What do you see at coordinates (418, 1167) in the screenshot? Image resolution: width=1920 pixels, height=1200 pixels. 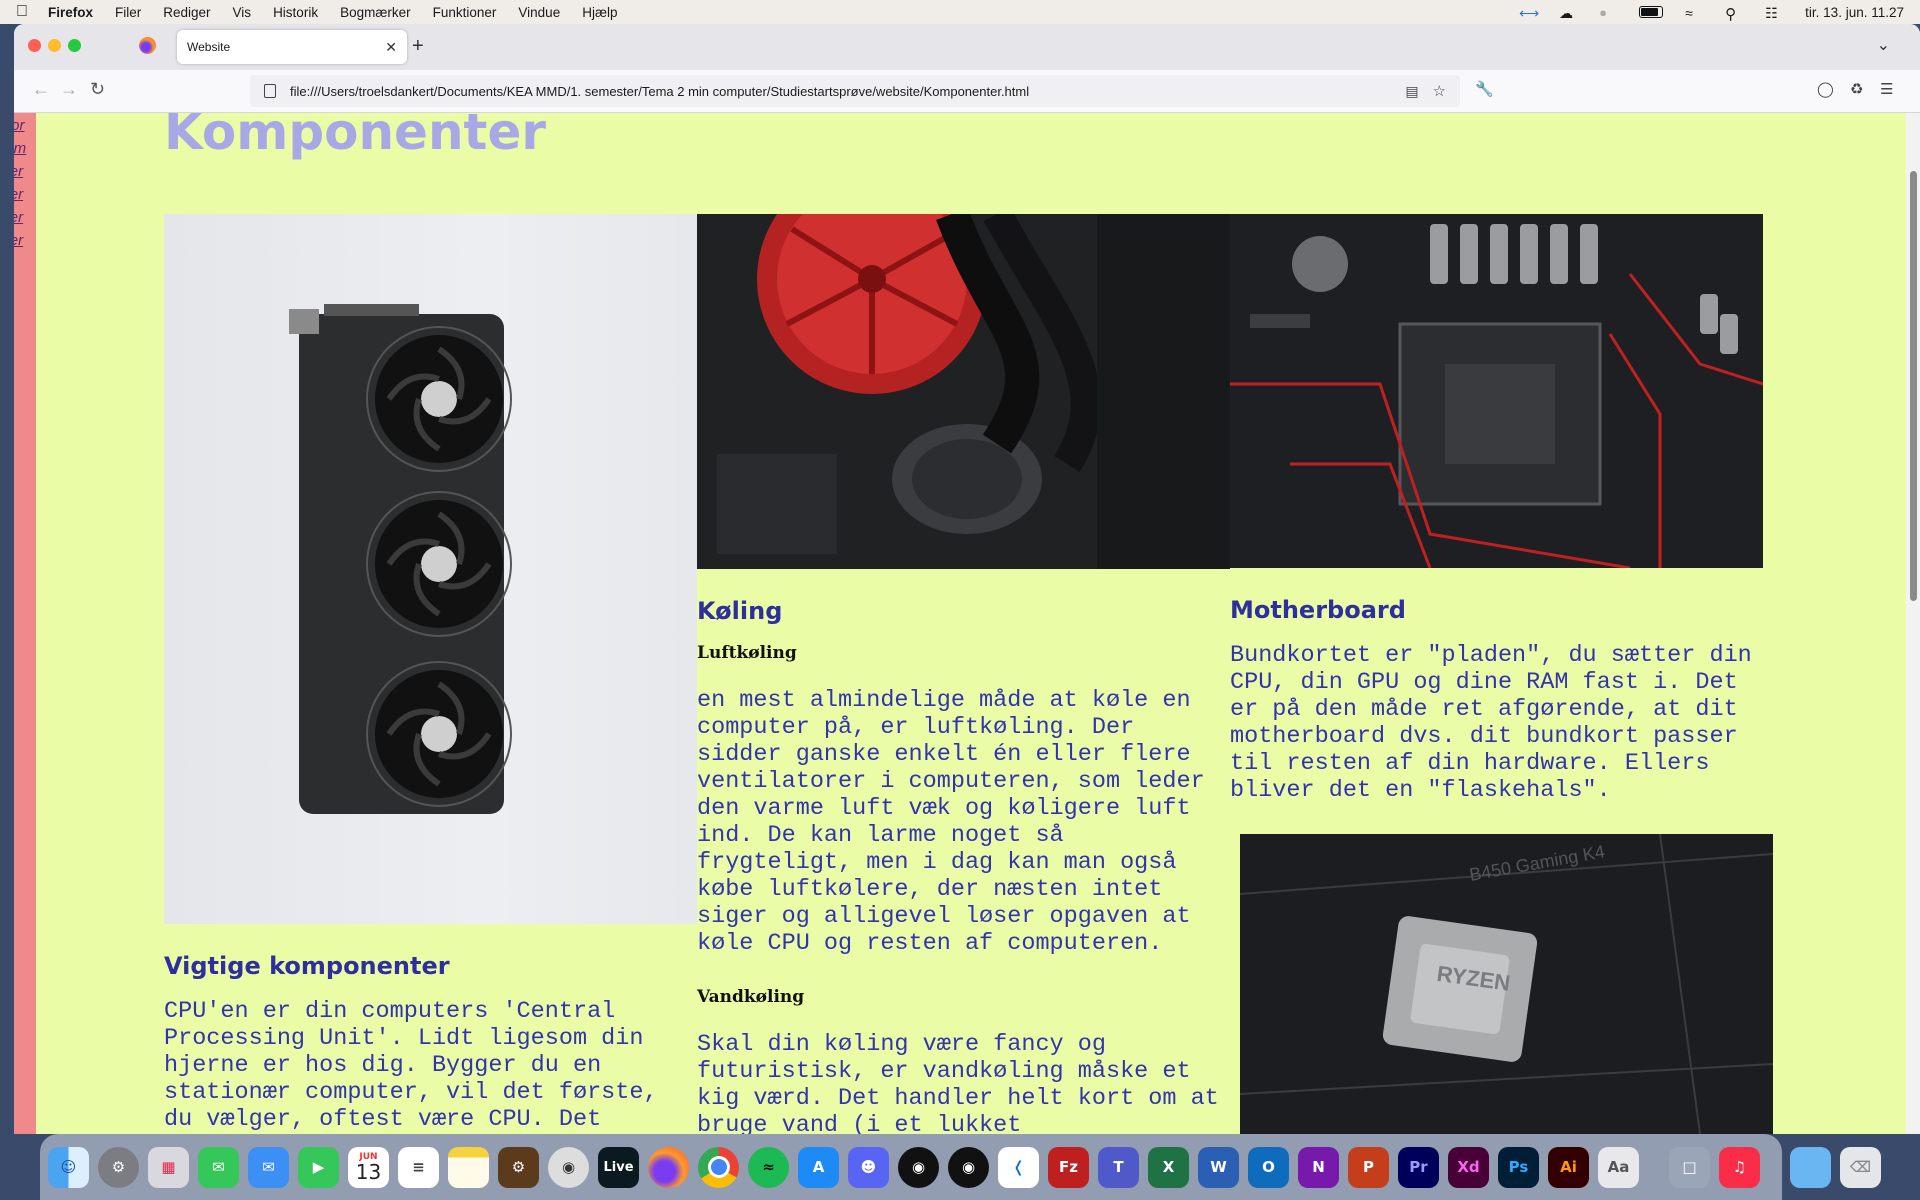 I see `dock-reminders-icon: ≡` at bounding box center [418, 1167].